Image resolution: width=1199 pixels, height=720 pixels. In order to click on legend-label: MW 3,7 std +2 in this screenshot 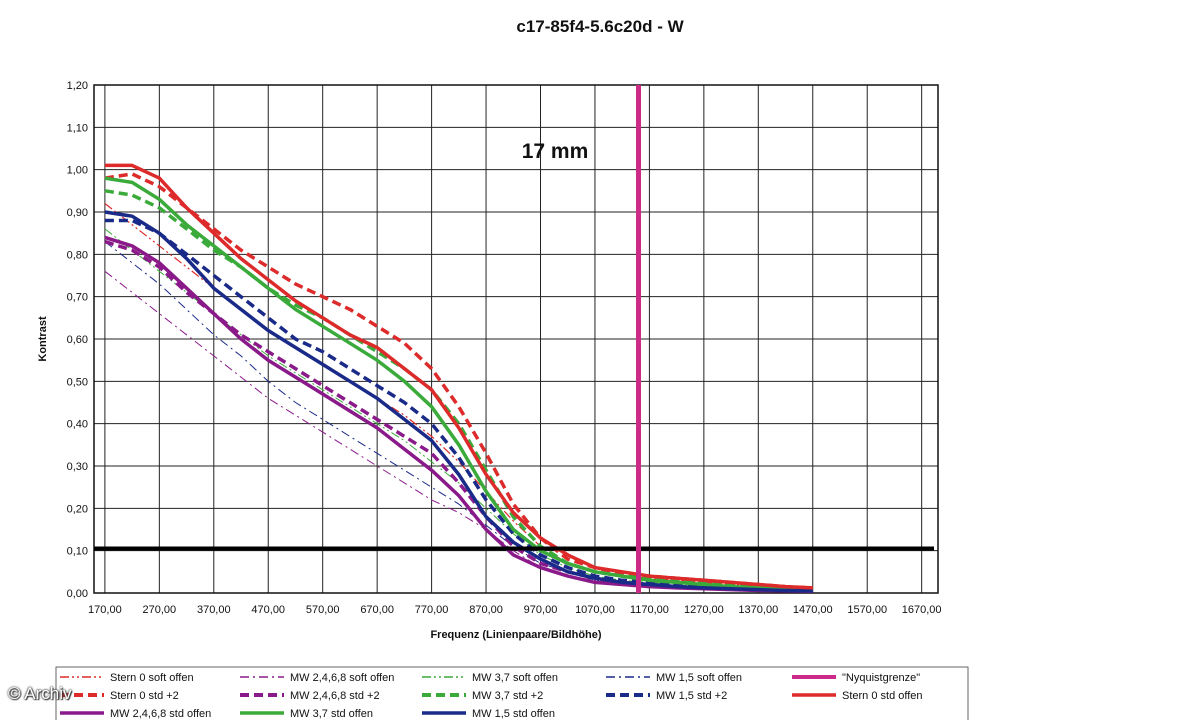, I will do `click(507, 696)`.